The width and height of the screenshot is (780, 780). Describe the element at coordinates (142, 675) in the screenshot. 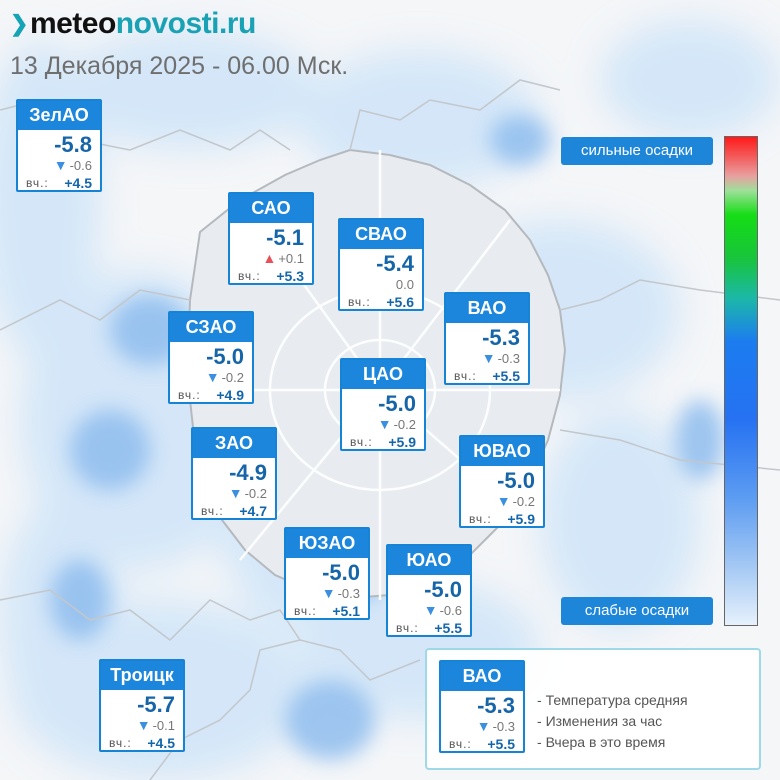

I see `district-name: Троицк` at that location.